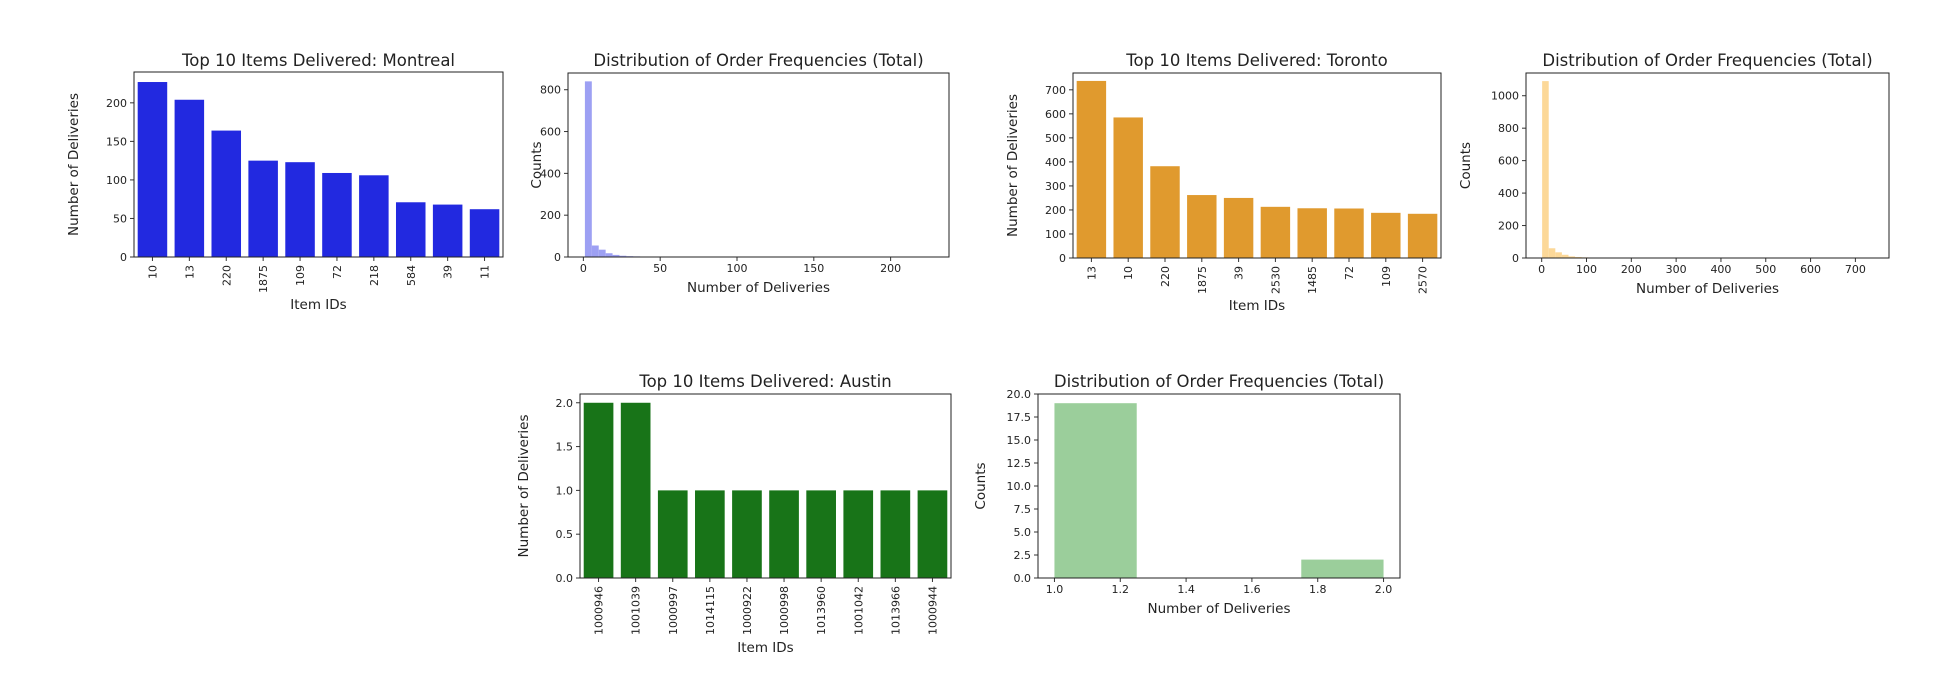 This screenshot has height=676, width=1940. I want to click on x-tick-label: 1013966, so click(895, 610).